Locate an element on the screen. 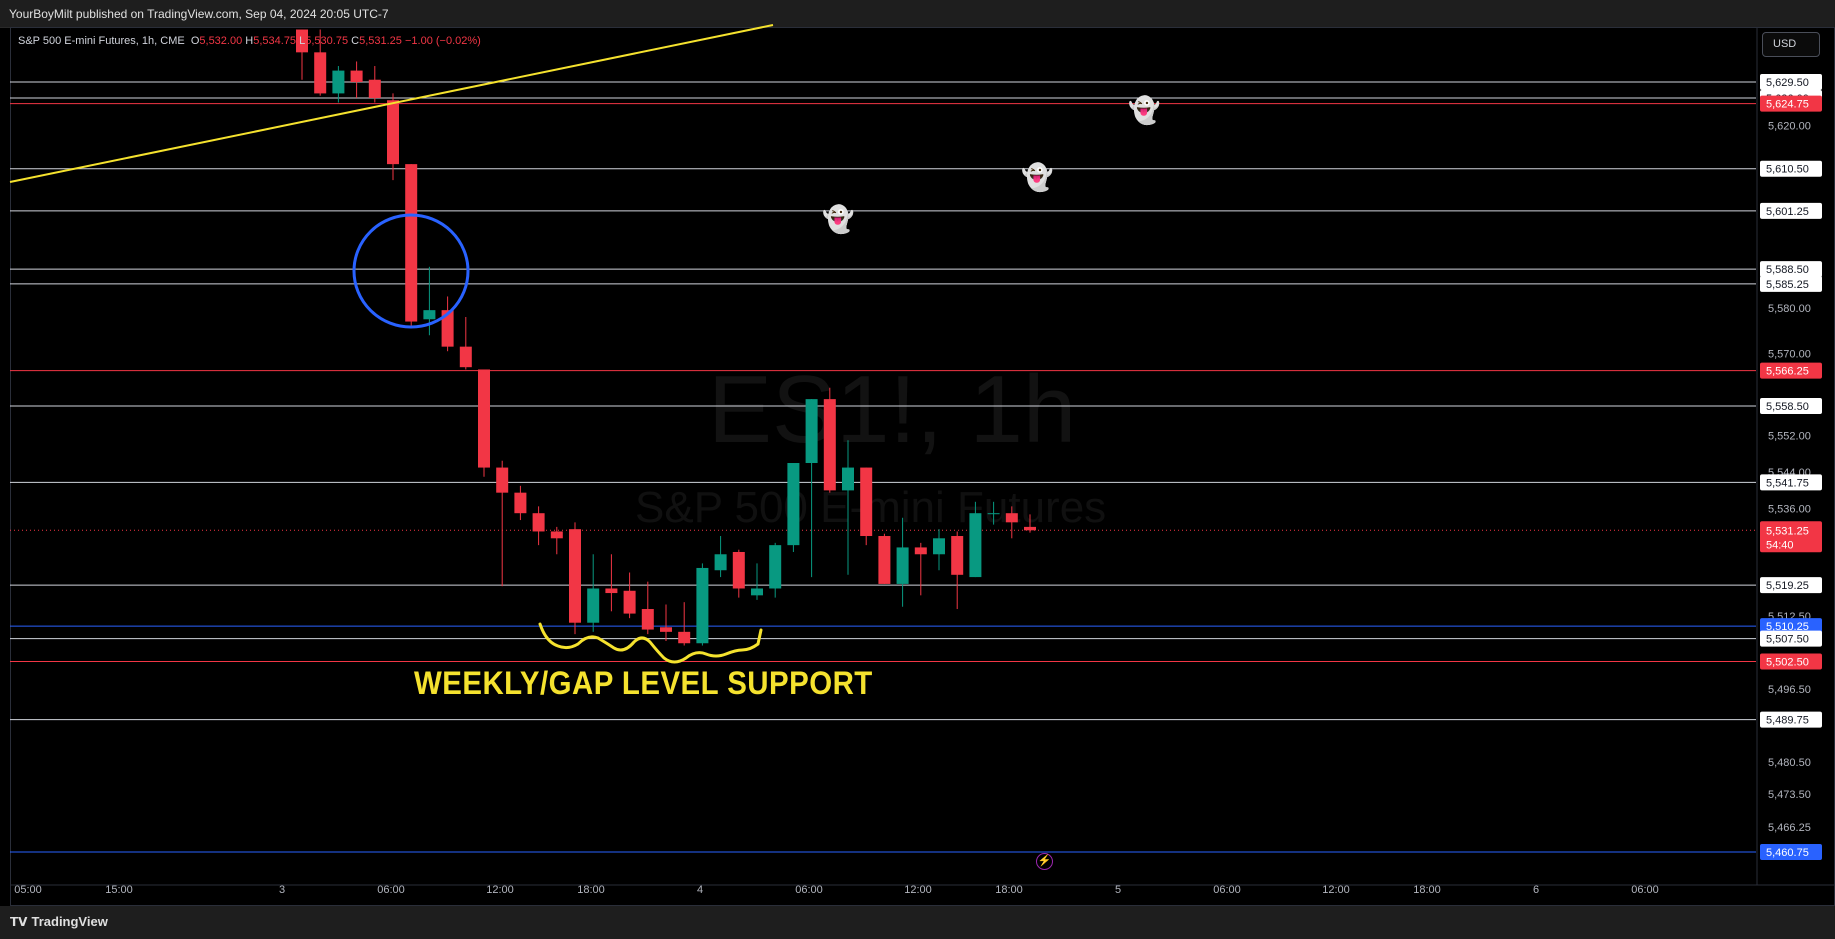 Image resolution: width=1835 pixels, height=939 pixels. price-label-text: 5,558.50 is located at coordinates (1787, 407).